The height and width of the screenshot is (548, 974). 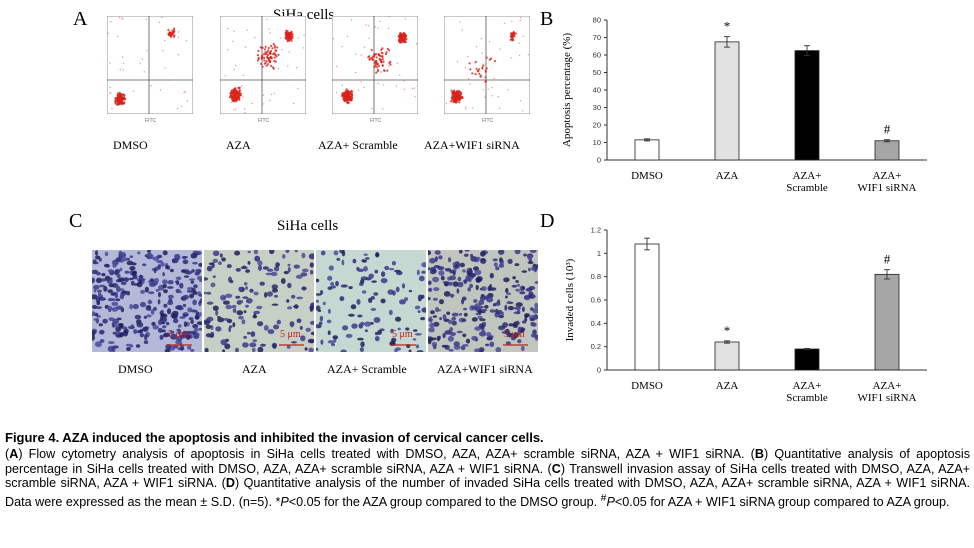 I want to click on y-tick-label: 50, so click(x=597, y=72).